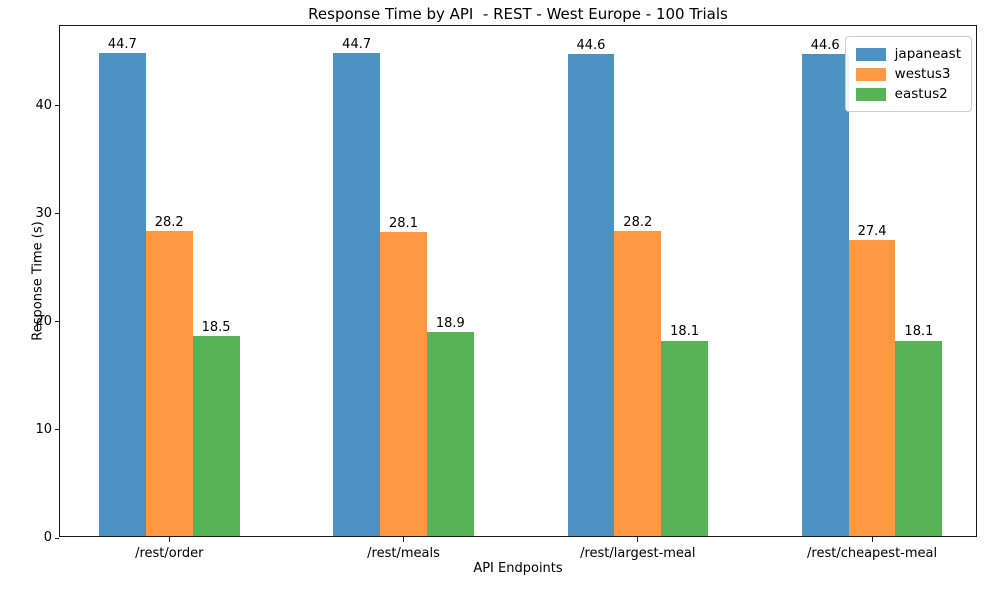 Image resolution: width=989 pixels, height=590 pixels. Describe the element at coordinates (47, 537) in the screenshot. I see `y-tick-label: 0` at that location.